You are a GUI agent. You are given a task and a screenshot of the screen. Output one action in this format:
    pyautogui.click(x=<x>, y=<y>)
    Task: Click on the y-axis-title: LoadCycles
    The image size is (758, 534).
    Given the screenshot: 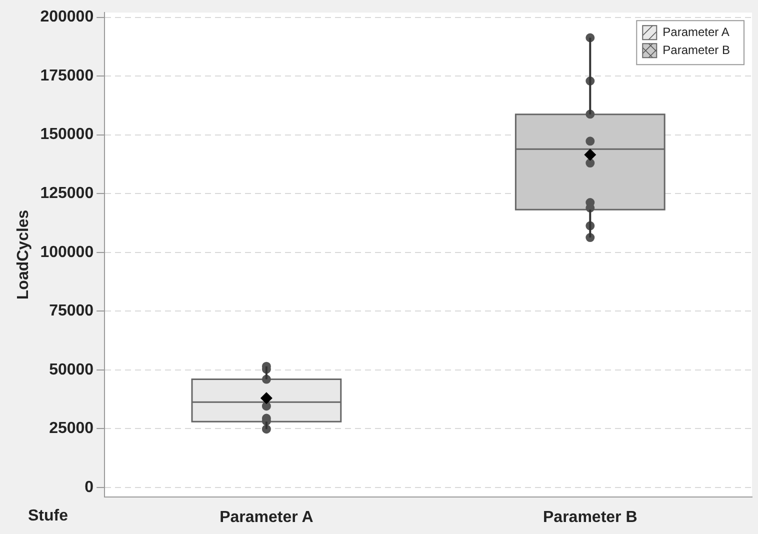 What is the action you would take?
    pyautogui.click(x=23, y=255)
    